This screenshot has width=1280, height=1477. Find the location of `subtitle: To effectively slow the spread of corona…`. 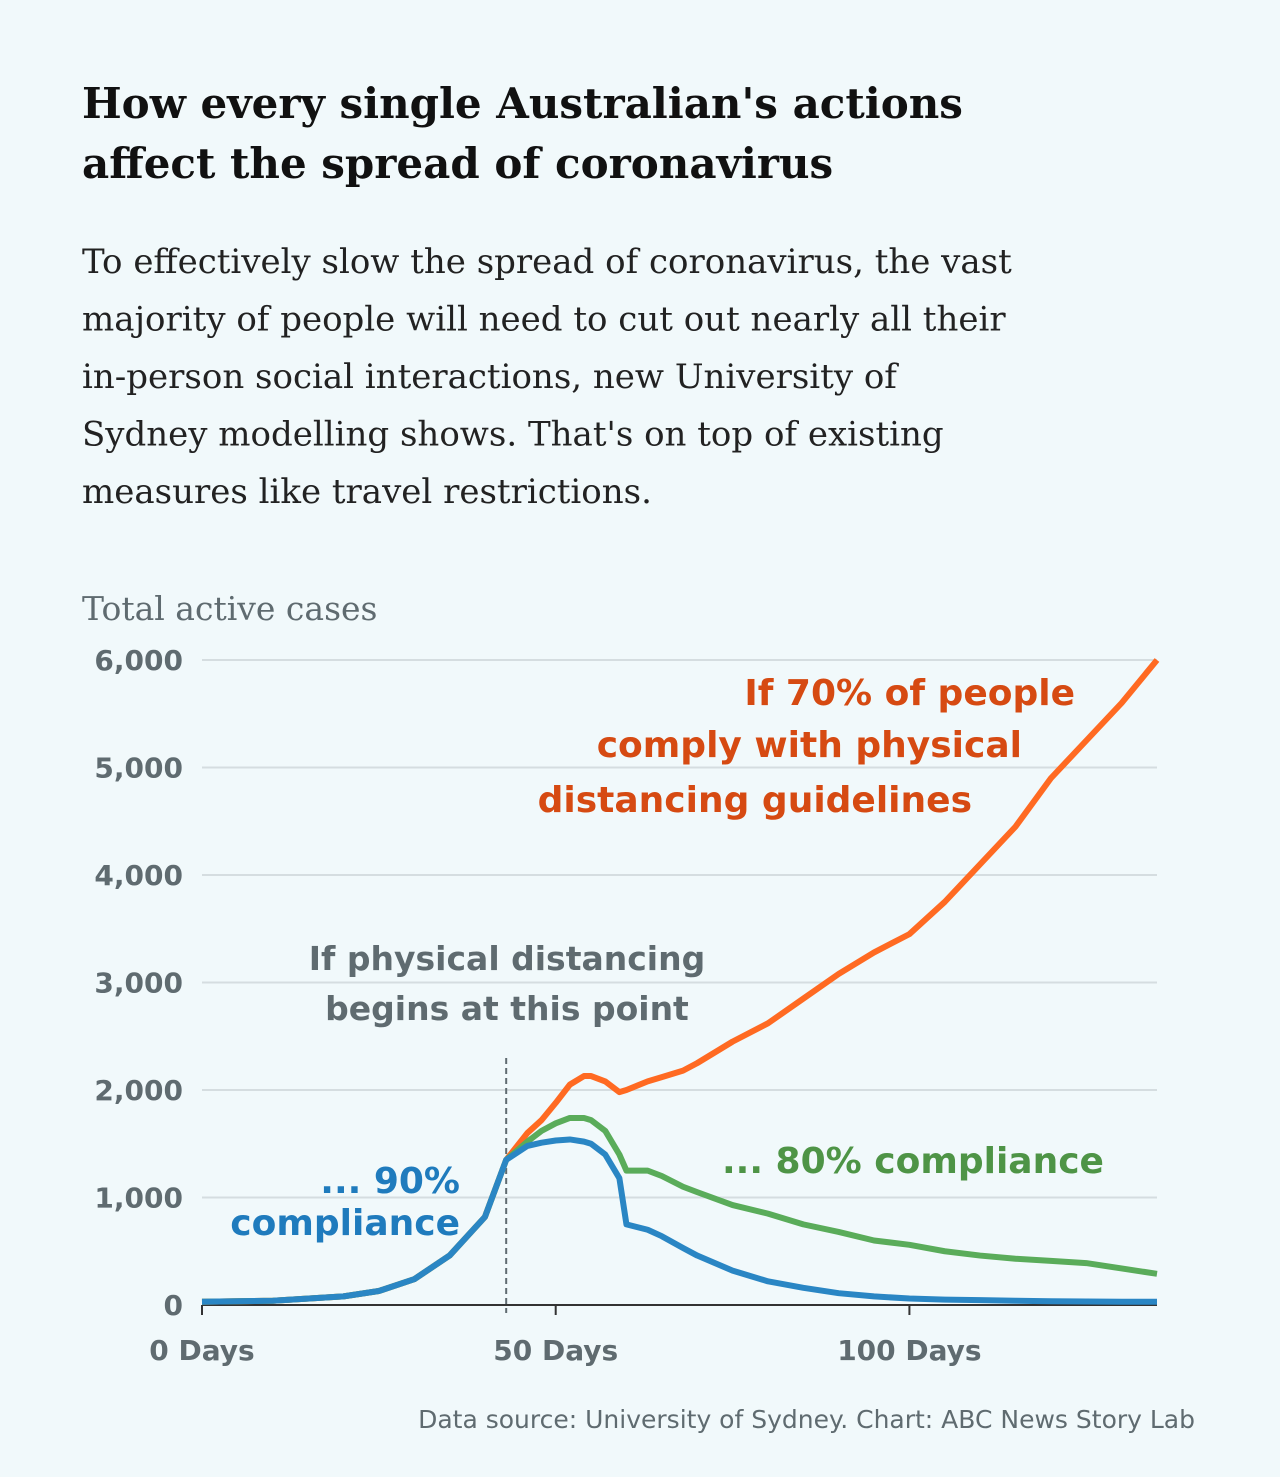

subtitle: To effectively slow the spread of corona… is located at coordinates (547, 262).